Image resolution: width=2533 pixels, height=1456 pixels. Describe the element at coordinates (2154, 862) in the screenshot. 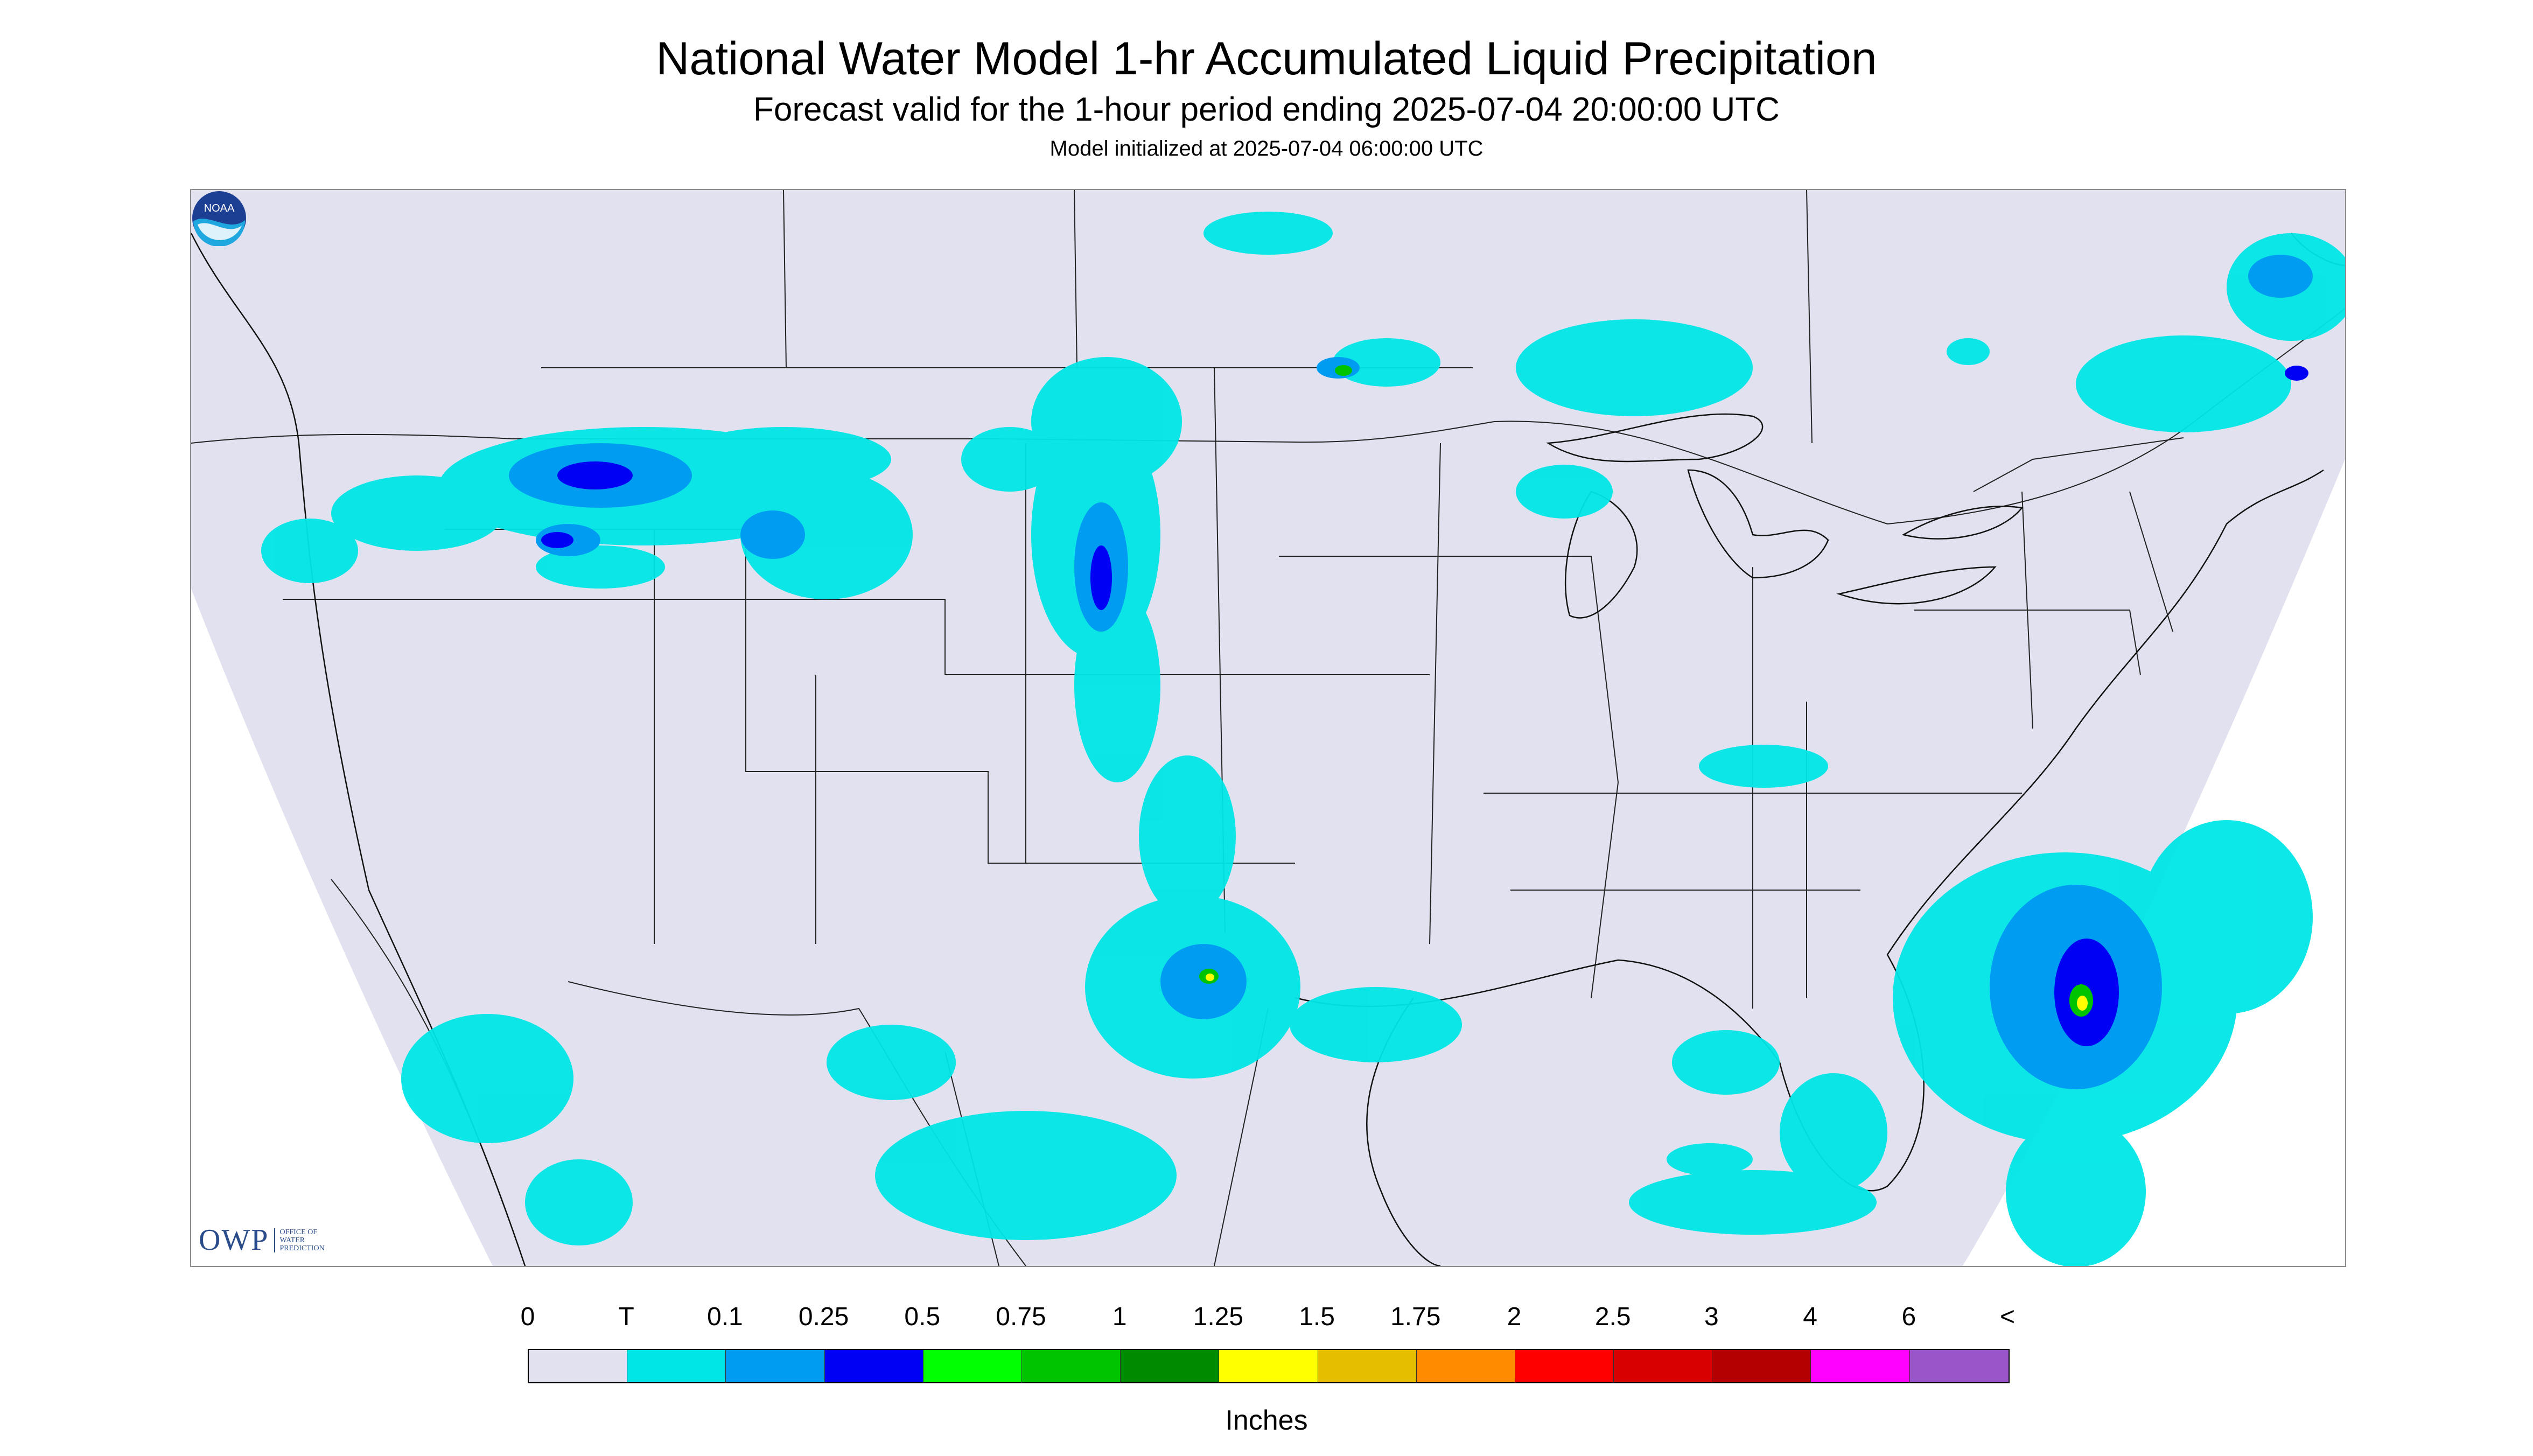

I see `domain-mask-right` at that location.